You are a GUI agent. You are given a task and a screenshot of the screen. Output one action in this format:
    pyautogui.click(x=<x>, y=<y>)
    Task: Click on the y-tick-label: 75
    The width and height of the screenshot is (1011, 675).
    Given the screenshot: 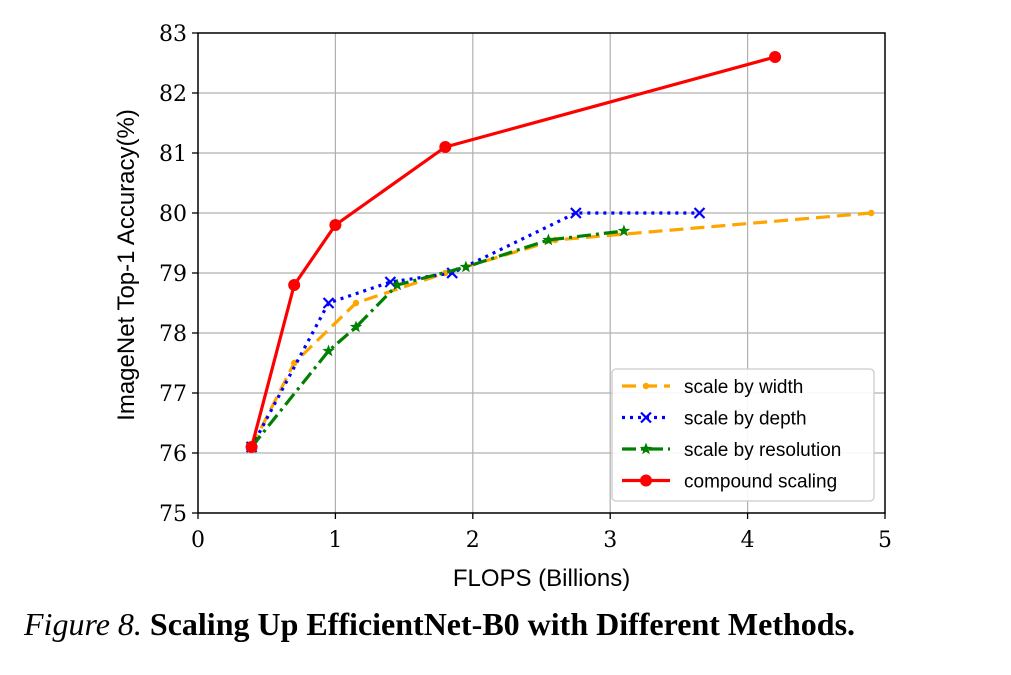 What is the action you would take?
    pyautogui.click(x=173, y=514)
    